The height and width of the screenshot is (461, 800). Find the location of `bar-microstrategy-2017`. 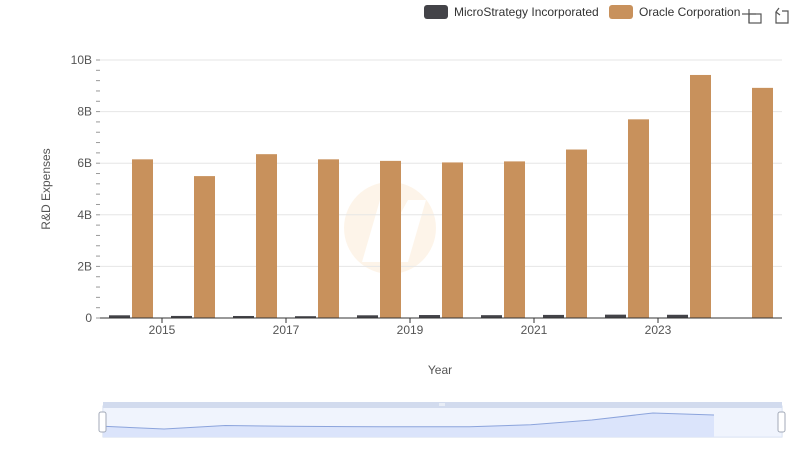

bar-microstrategy-2017 is located at coordinates (305, 317).